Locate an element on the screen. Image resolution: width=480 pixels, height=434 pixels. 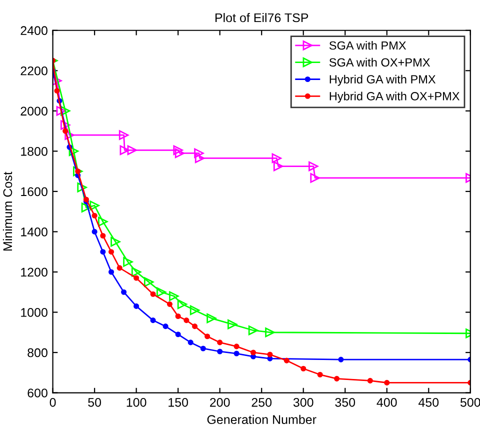
y-tick-label: 2000 is located at coordinates (34, 111).